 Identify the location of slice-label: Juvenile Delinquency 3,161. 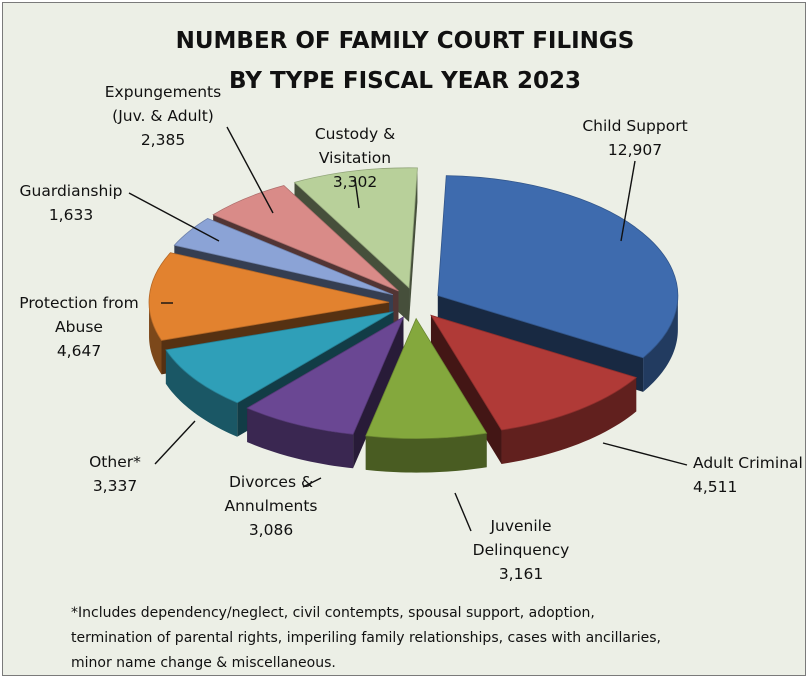
(521, 550).